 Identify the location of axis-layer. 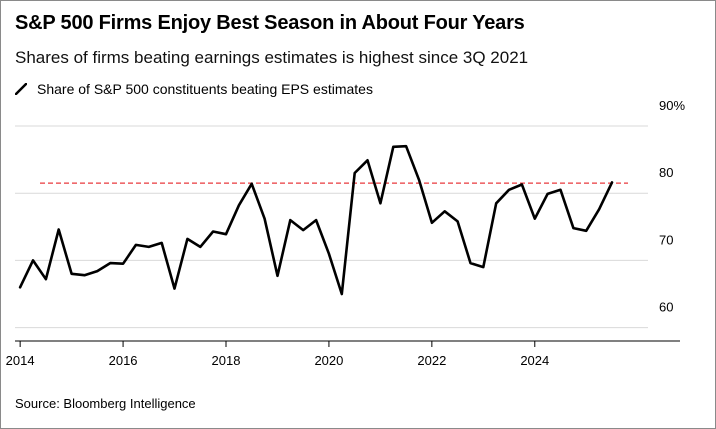
(347, 343).